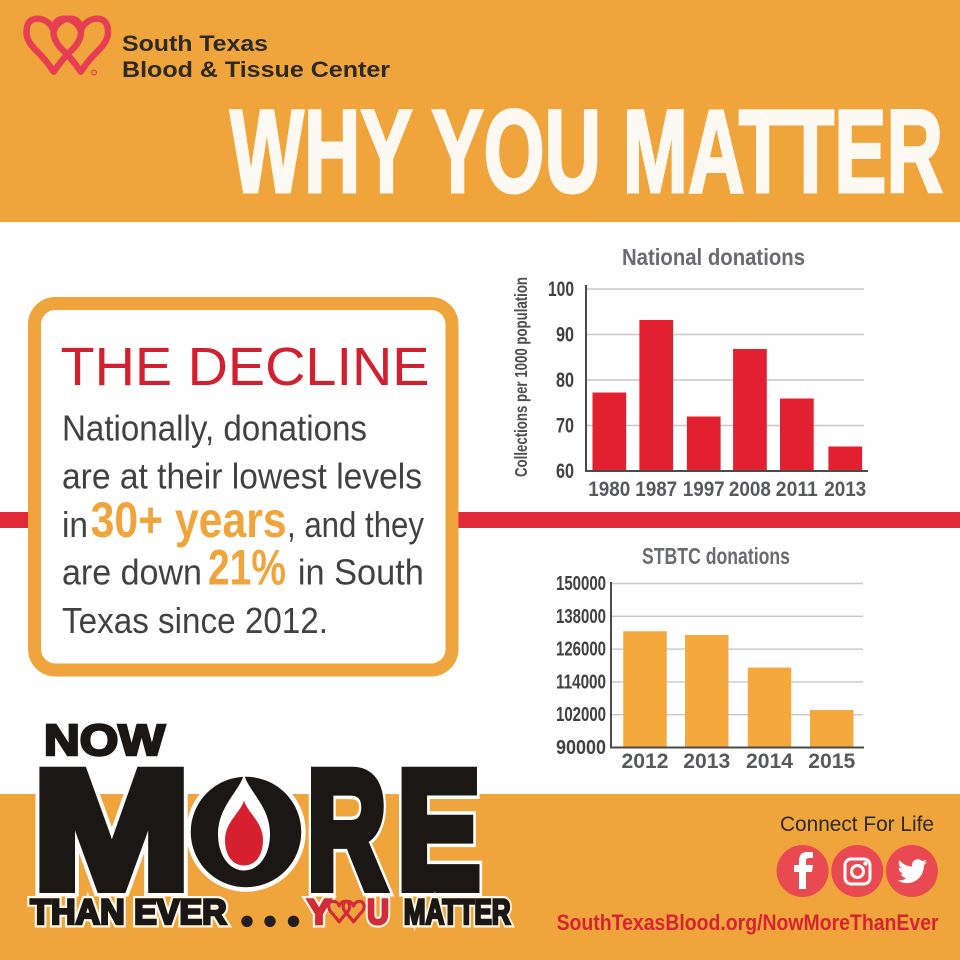 This screenshot has width=960, height=960. I want to click on svg-text: 70, so click(565, 426).